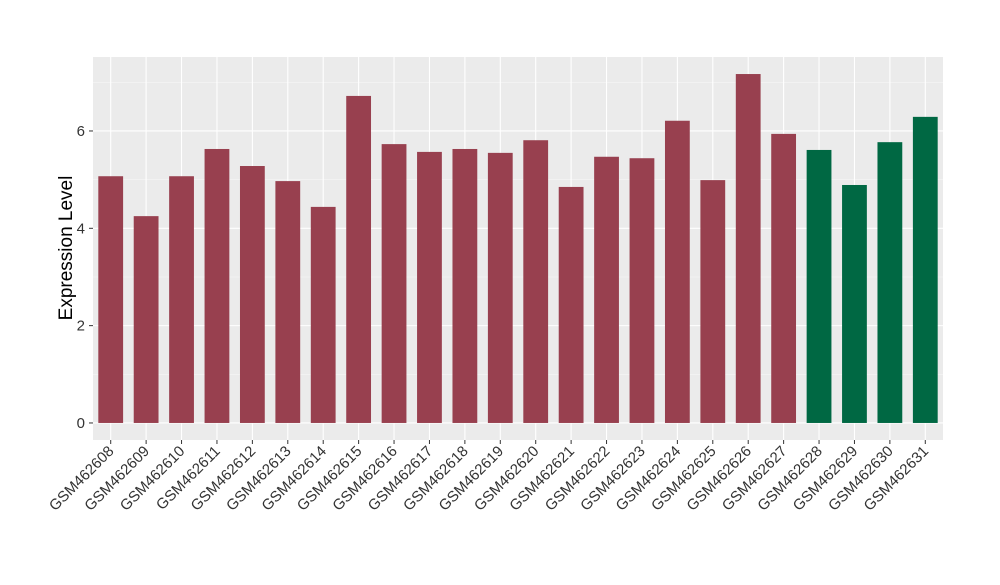 This screenshot has width=1000, height=585. What do you see at coordinates (81, 131) in the screenshot?
I see `y-tick-label: 6` at bounding box center [81, 131].